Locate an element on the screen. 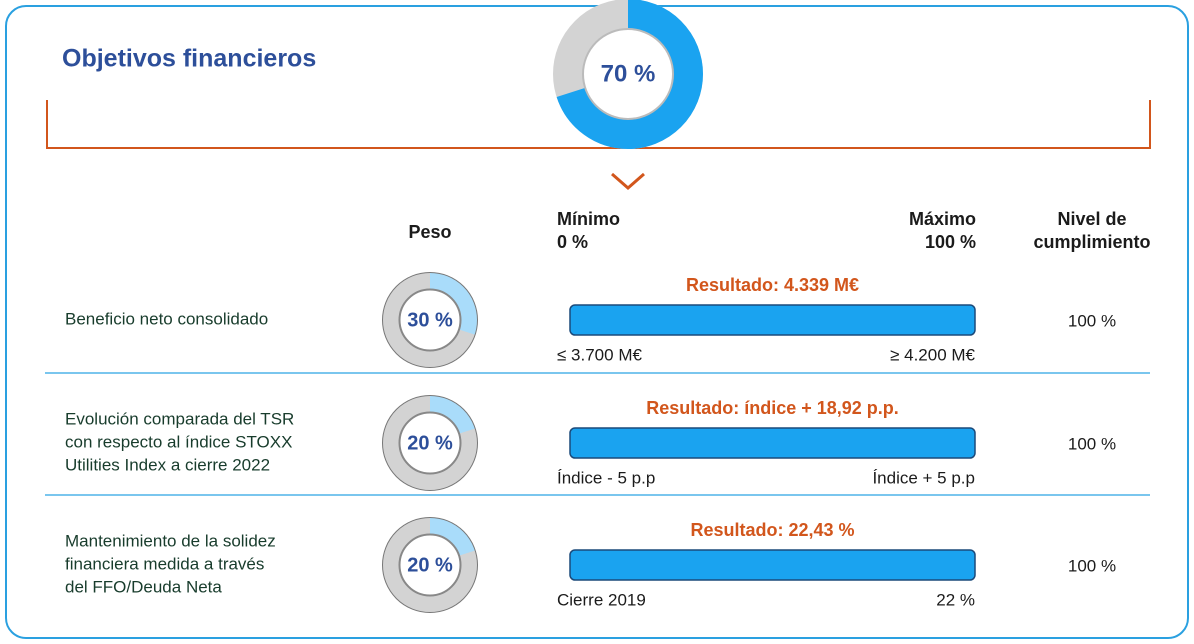 Image resolution: width=1194 pixels, height=644 pixels. col-weight: Peso is located at coordinates (429, 232).